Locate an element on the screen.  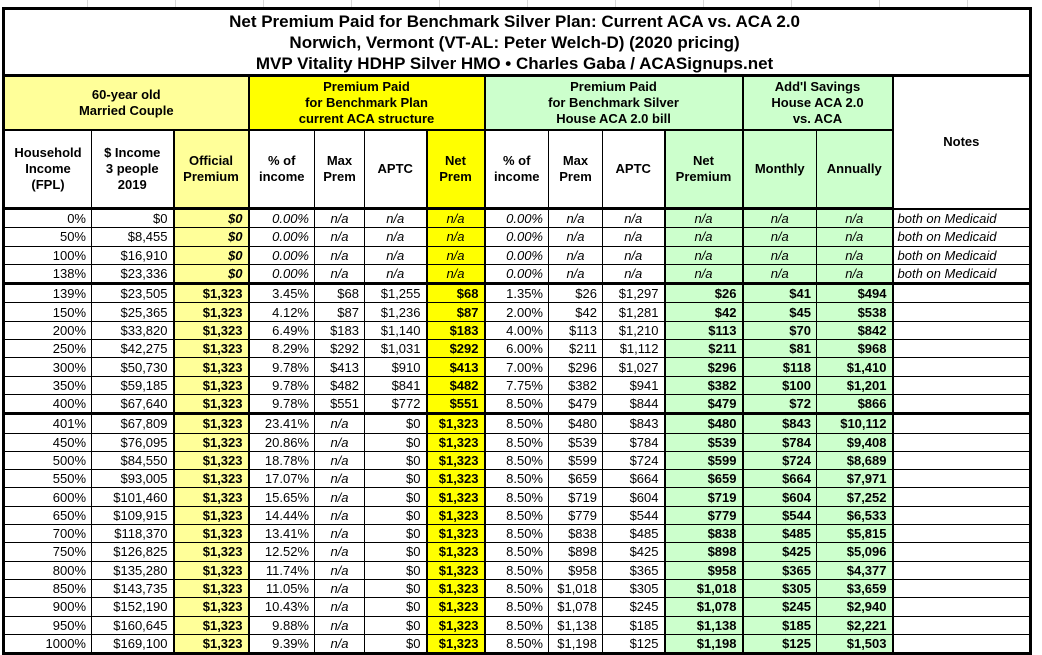
cell-aca20-aptc: $604 is located at coordinates (633, 497).